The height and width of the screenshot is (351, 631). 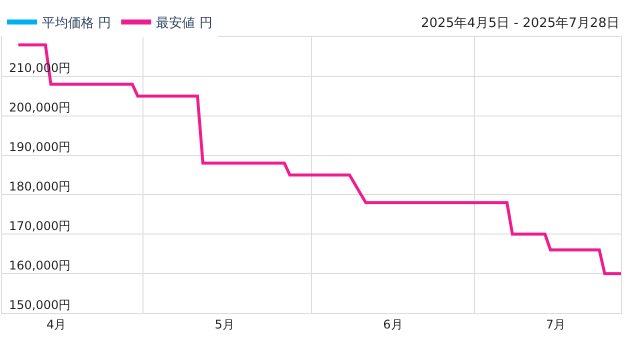 What do you see at coordinates (77, 24) in the screenshot?
I see `legend-label: 平均価格 円` at bounding box center [77, 24].